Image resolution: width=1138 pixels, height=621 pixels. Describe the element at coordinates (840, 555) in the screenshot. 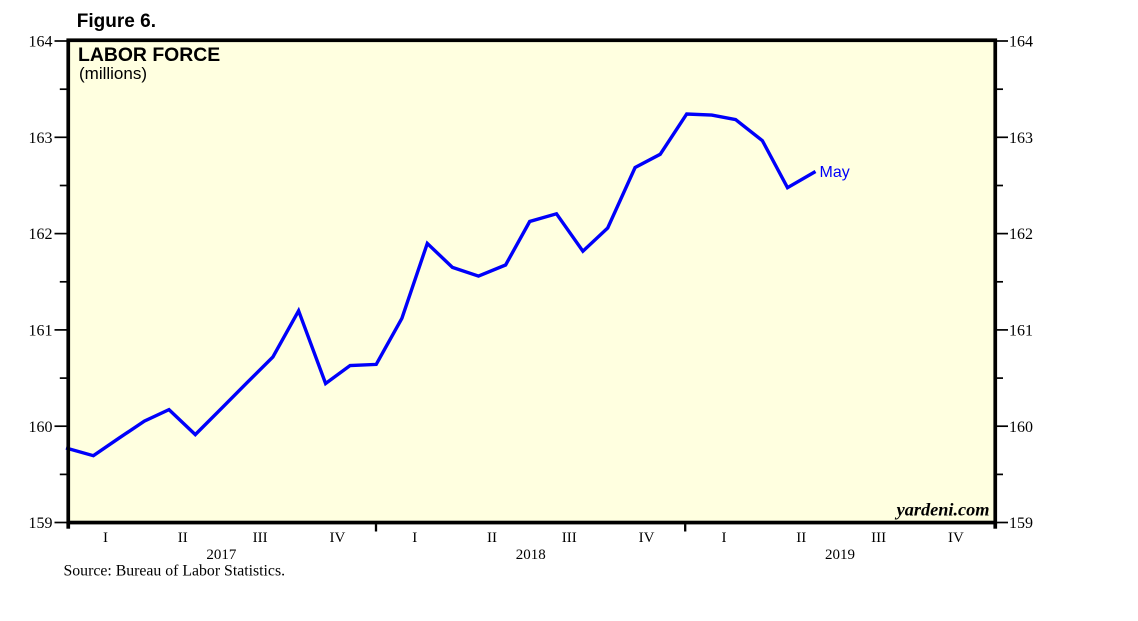

I see `svg-text: 2019` at that location.